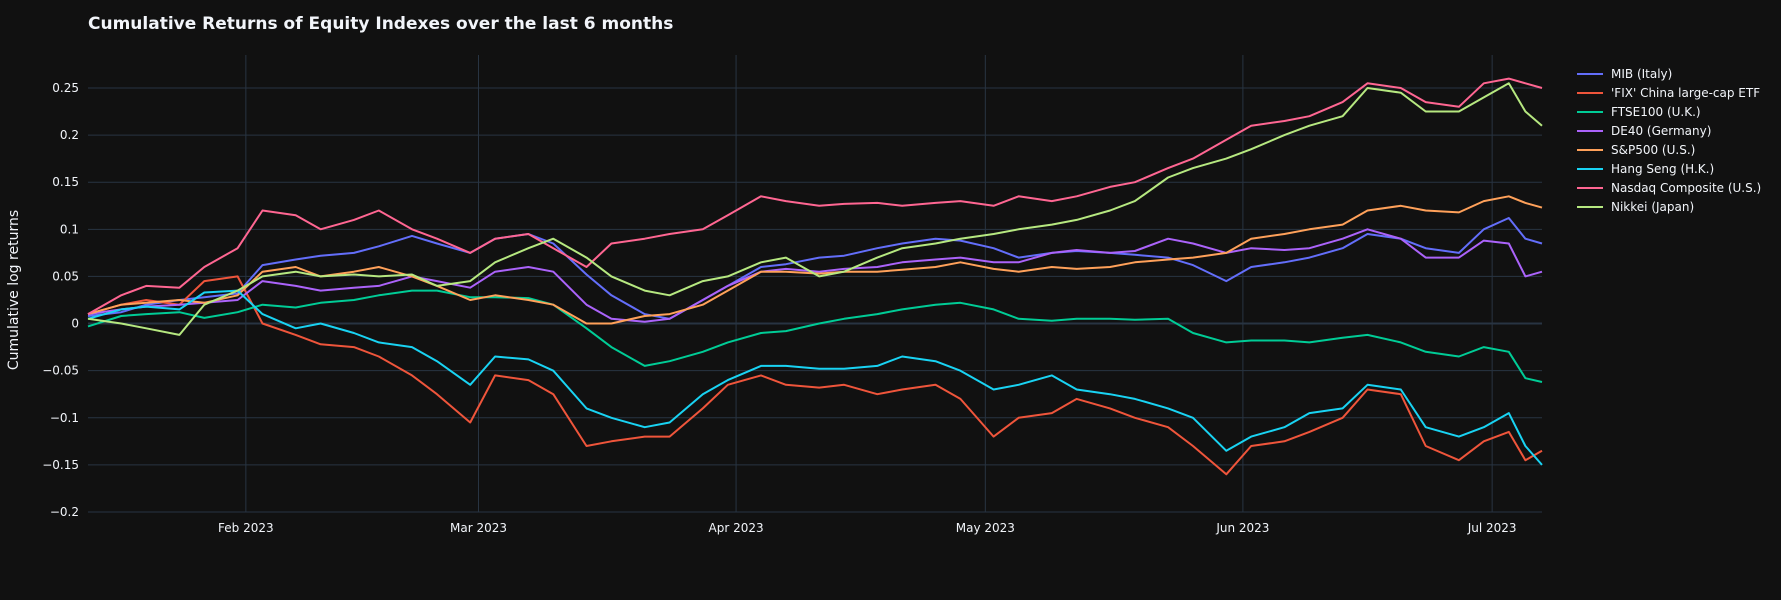 The width and height of the screenshot is (1781, 600). Describe the element at coordinates (478, 528) in the screenshot. I see `x-tick-label: Mar 2023` at that location.